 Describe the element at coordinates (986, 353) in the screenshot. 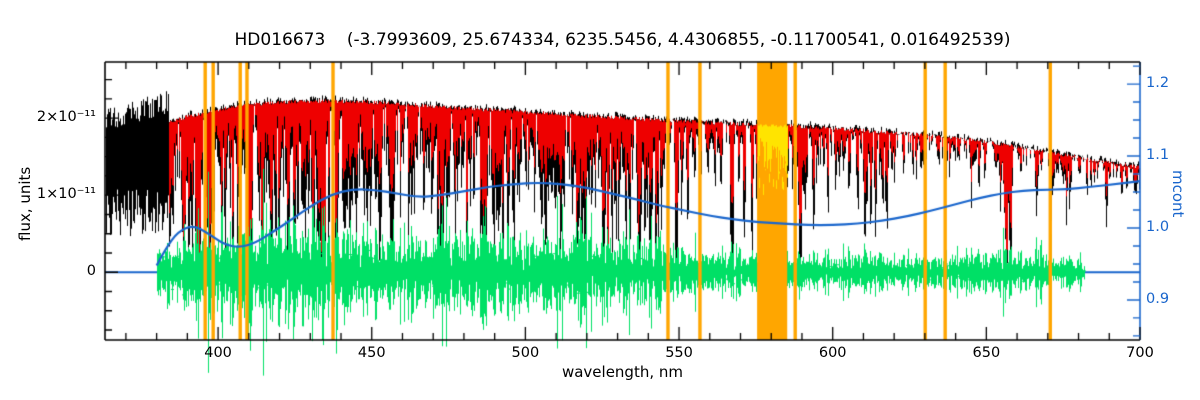

I see `x-tick-label: 650` at that location.